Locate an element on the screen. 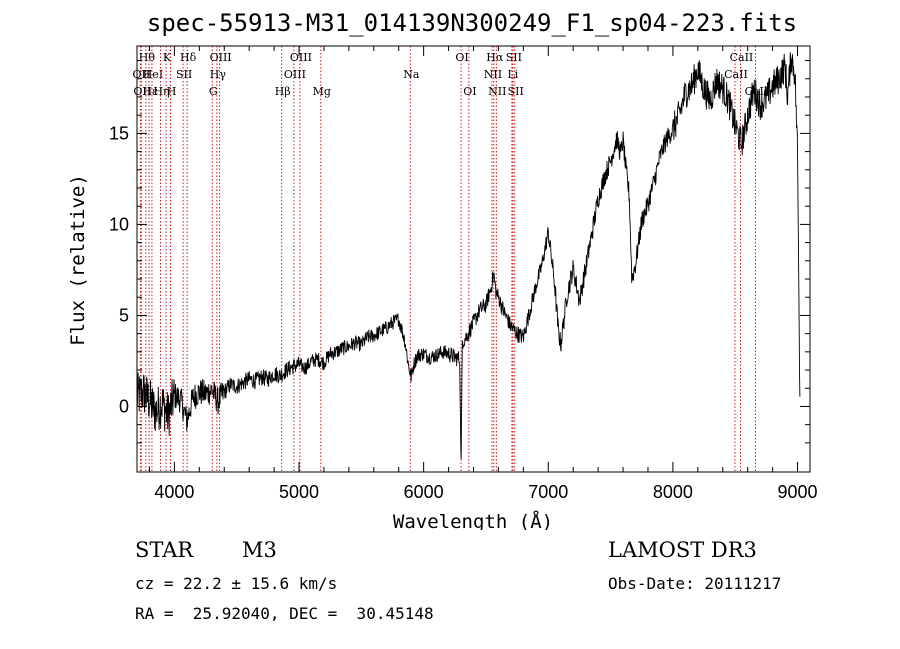  line-marker-label: Mg is located at coordinates (322, 91).